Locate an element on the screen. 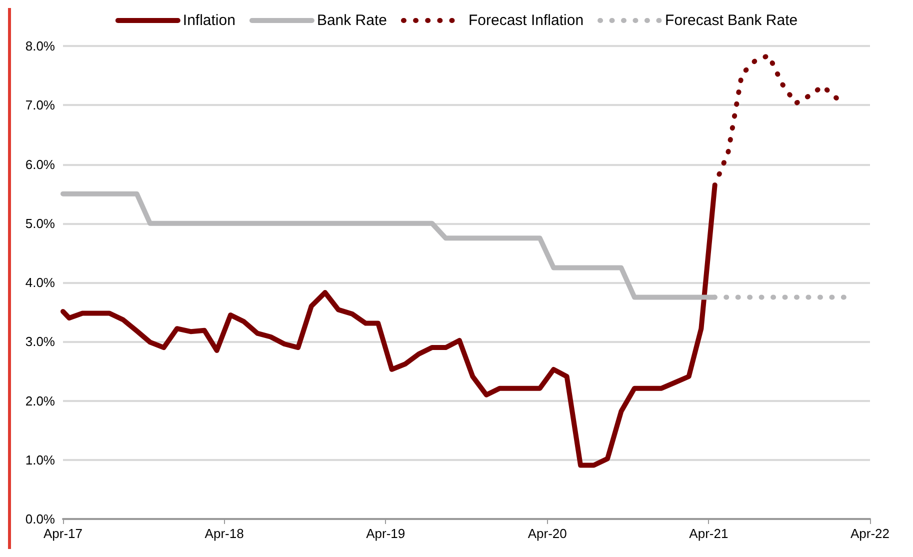 The height and width of the screenshot is (557, 913). legend-label: Forecast Inflation is located at coordinates (526, 20).